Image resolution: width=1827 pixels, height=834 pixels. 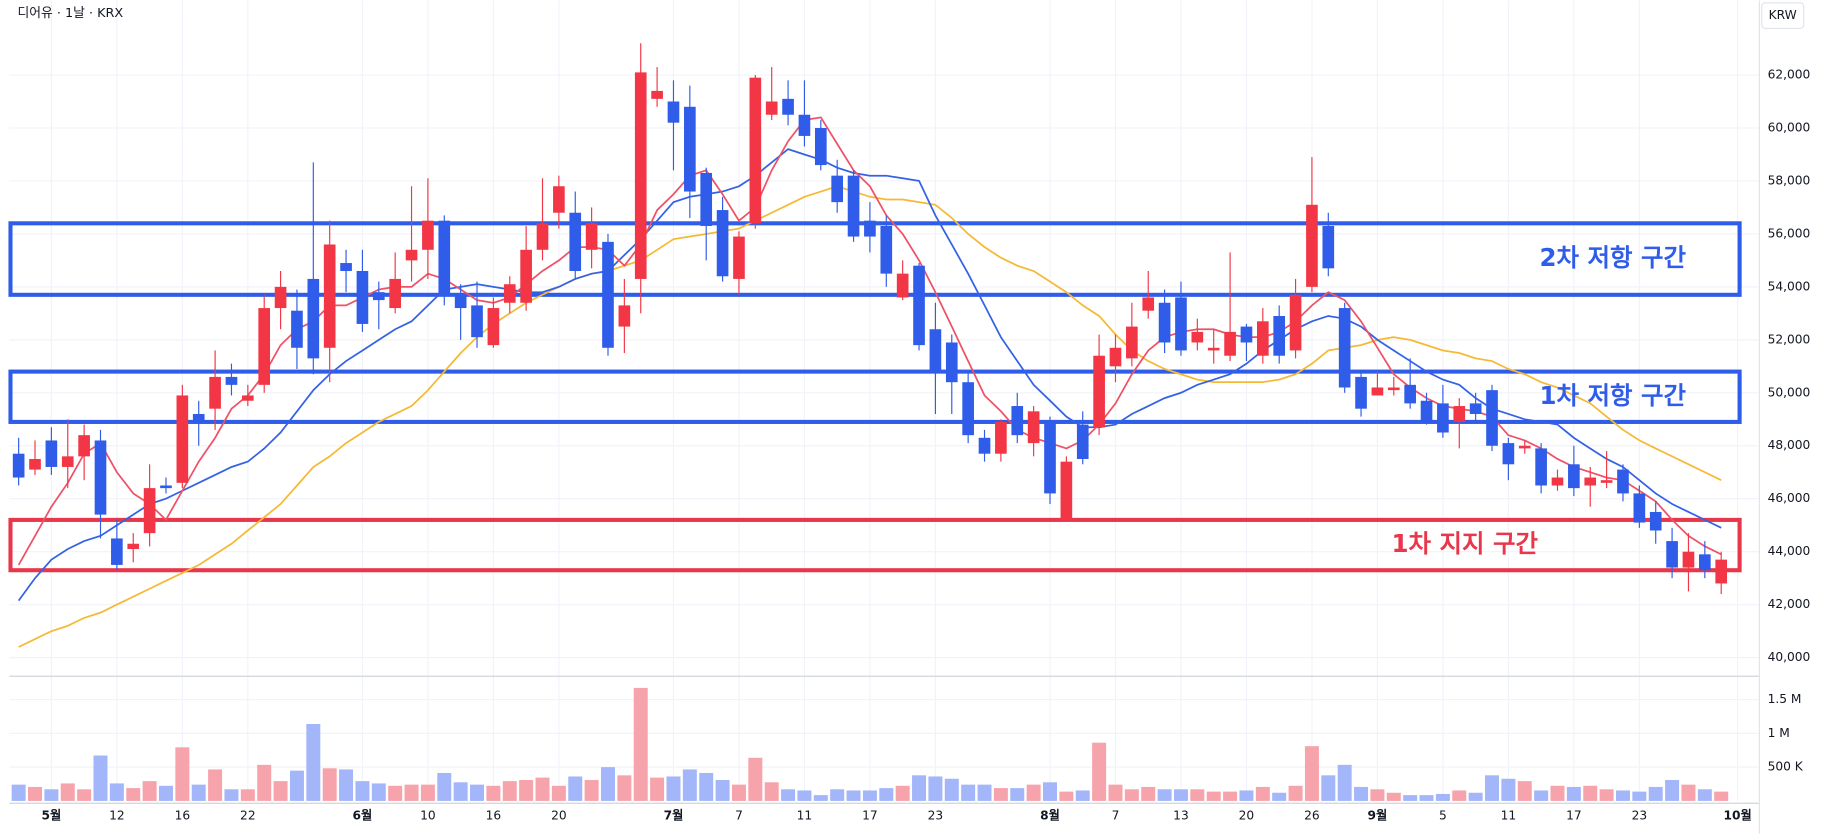 What do you see at coordinates (1779, 733) in the screenshot?
I see `volume-tick-label: 1 M` at bounding box center [1779, 733].